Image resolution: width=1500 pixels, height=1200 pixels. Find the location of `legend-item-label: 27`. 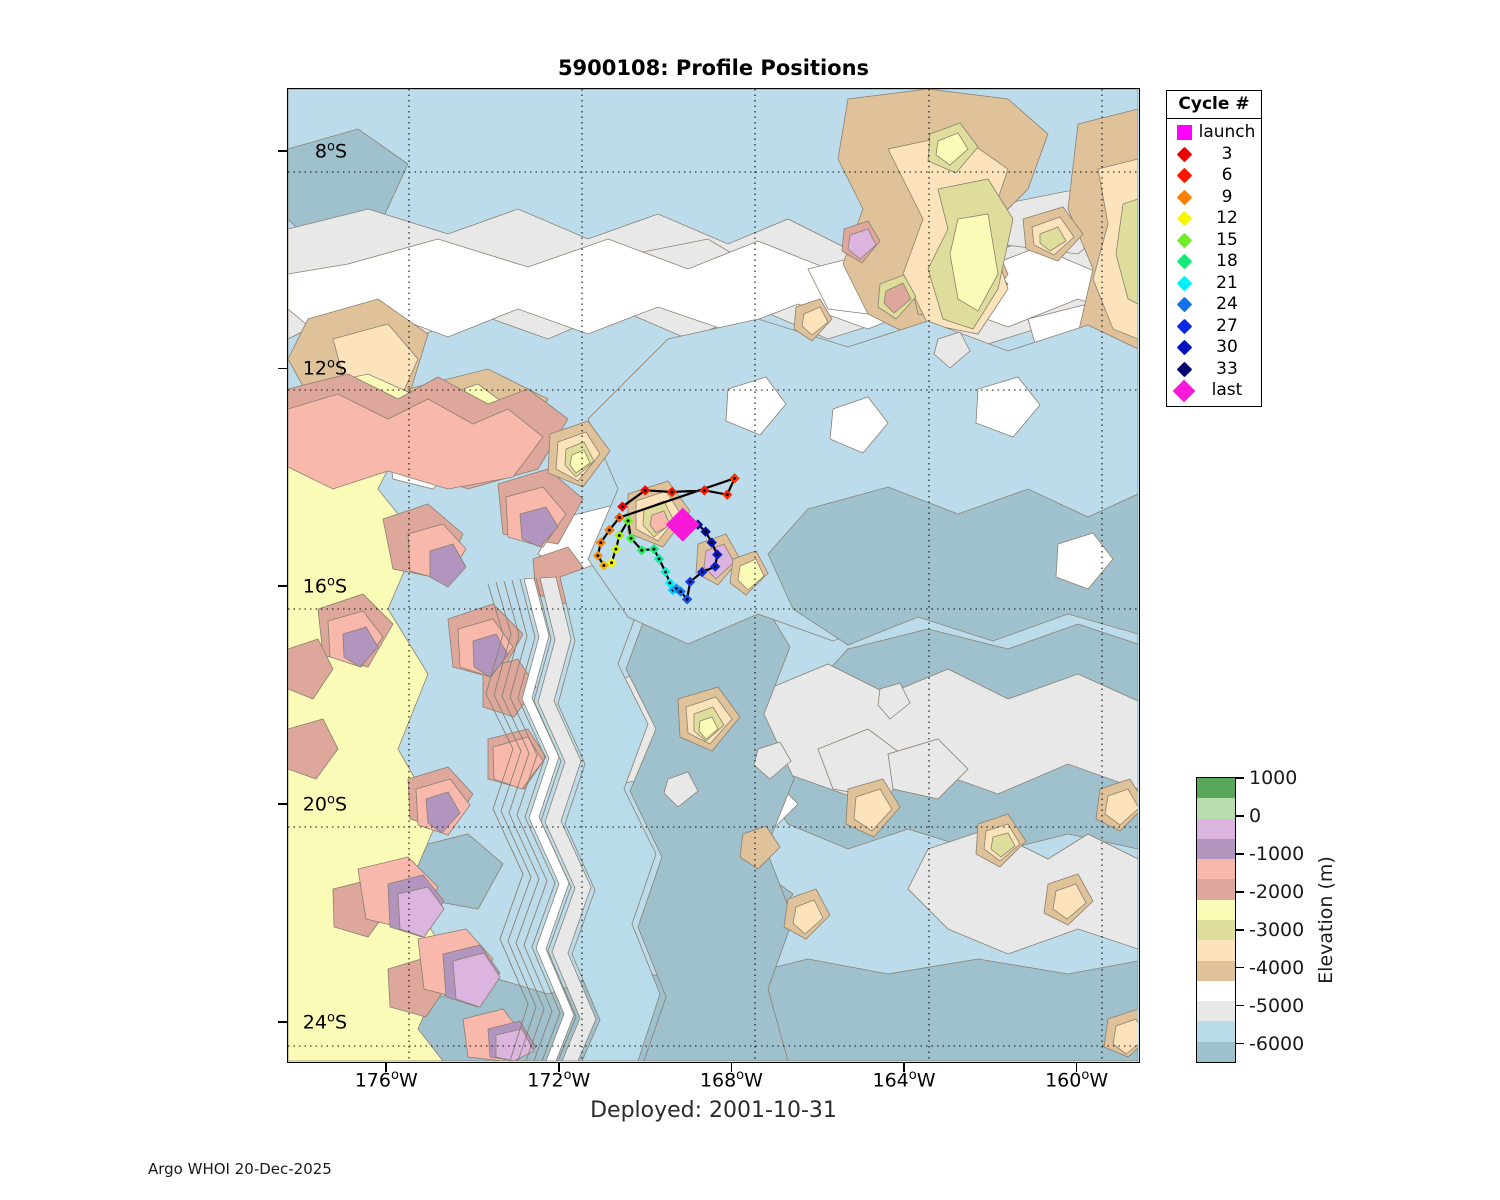

legend-item-label: 27 is located at coordinates (1227, 325).